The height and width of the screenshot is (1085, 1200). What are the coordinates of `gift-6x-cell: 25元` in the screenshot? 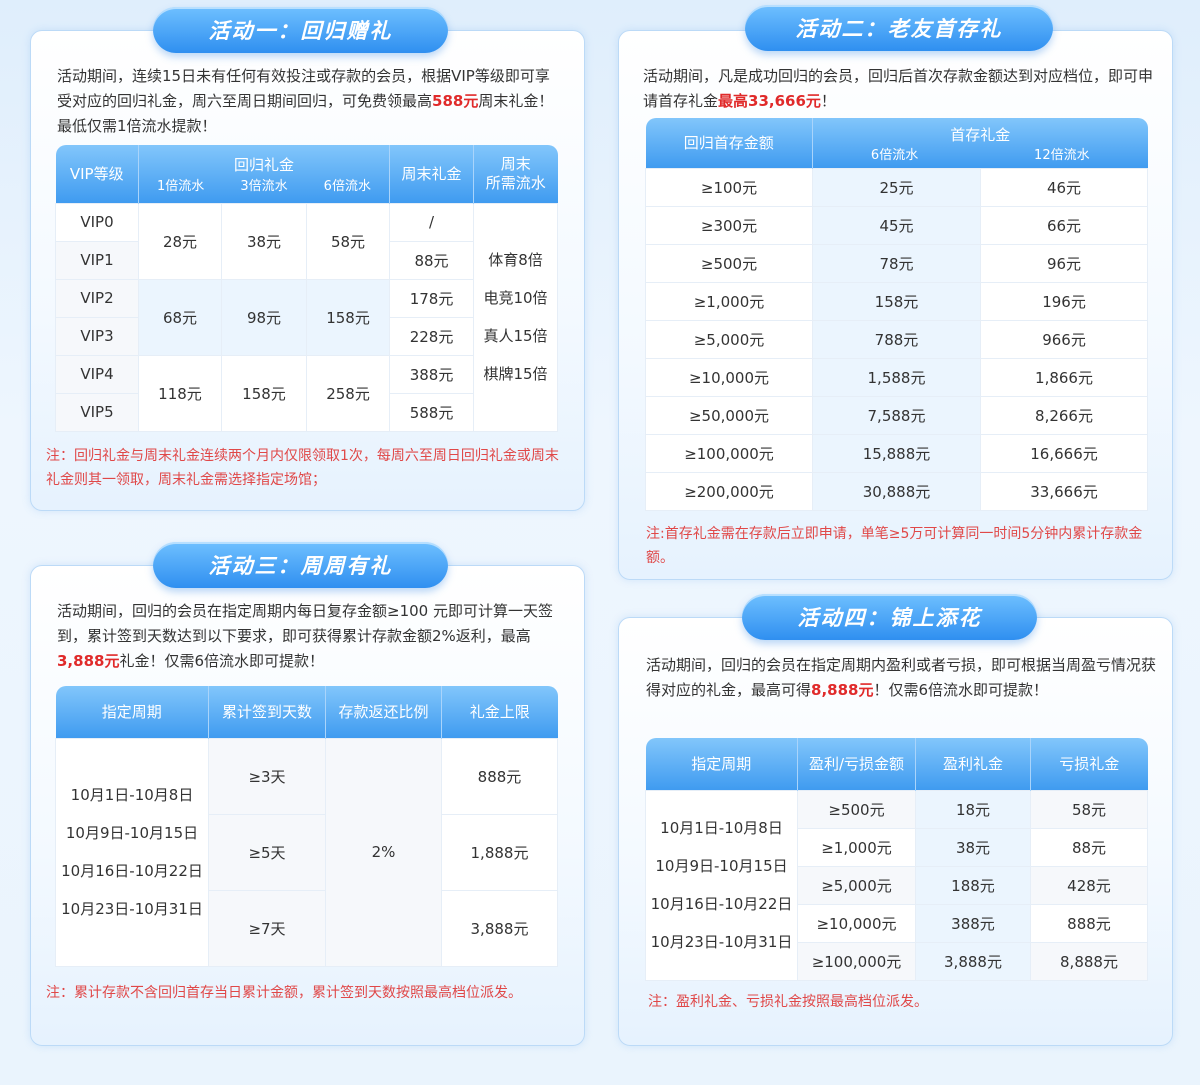 It's located at (896, 187).